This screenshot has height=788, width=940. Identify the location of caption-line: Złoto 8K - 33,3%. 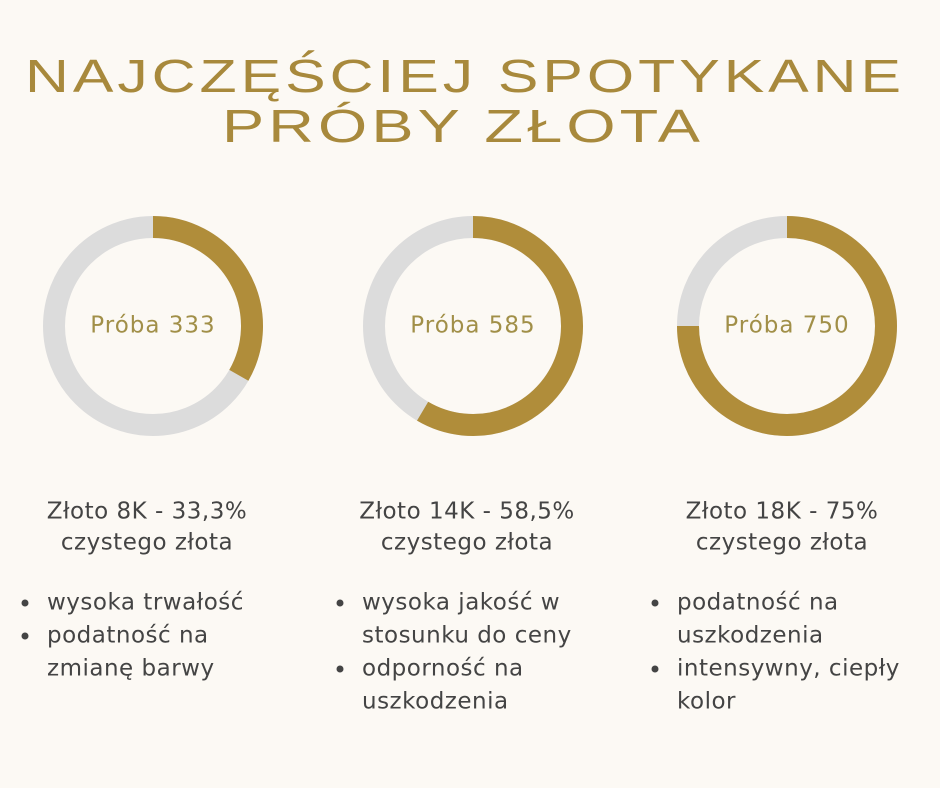
(147, 512).